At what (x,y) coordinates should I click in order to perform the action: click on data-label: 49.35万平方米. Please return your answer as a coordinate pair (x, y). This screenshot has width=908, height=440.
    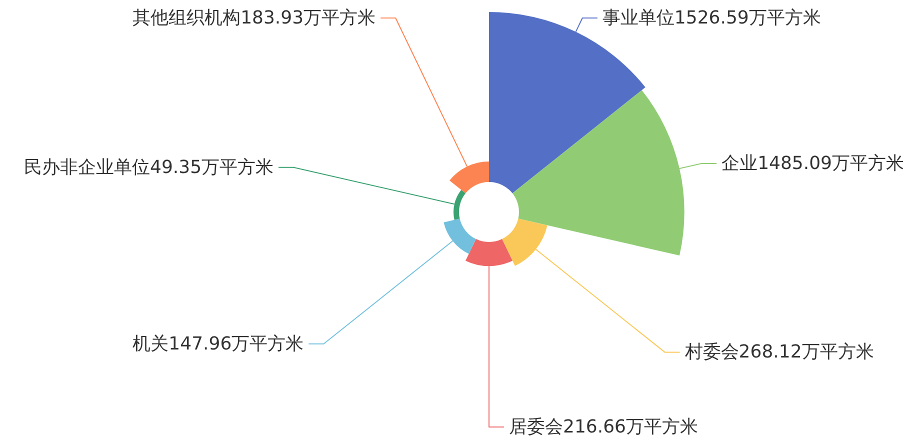
    Looking at the image, I should click on (212, 167).